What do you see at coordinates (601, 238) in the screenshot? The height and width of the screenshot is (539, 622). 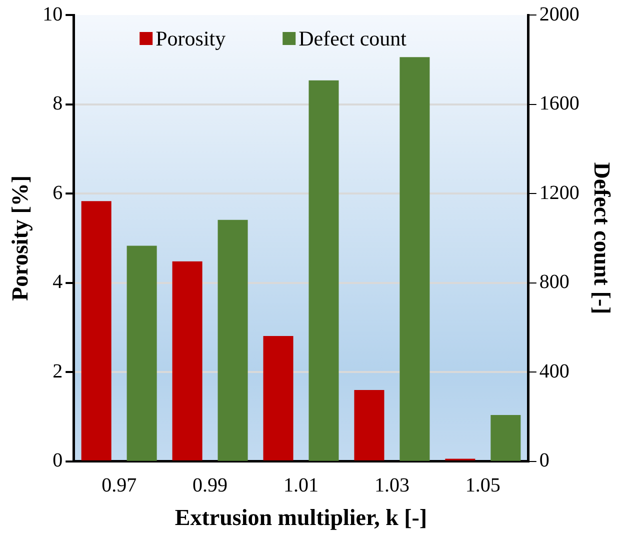 I see `y2-axis-title: Defect count [-]` at bounding box center [601, 238].